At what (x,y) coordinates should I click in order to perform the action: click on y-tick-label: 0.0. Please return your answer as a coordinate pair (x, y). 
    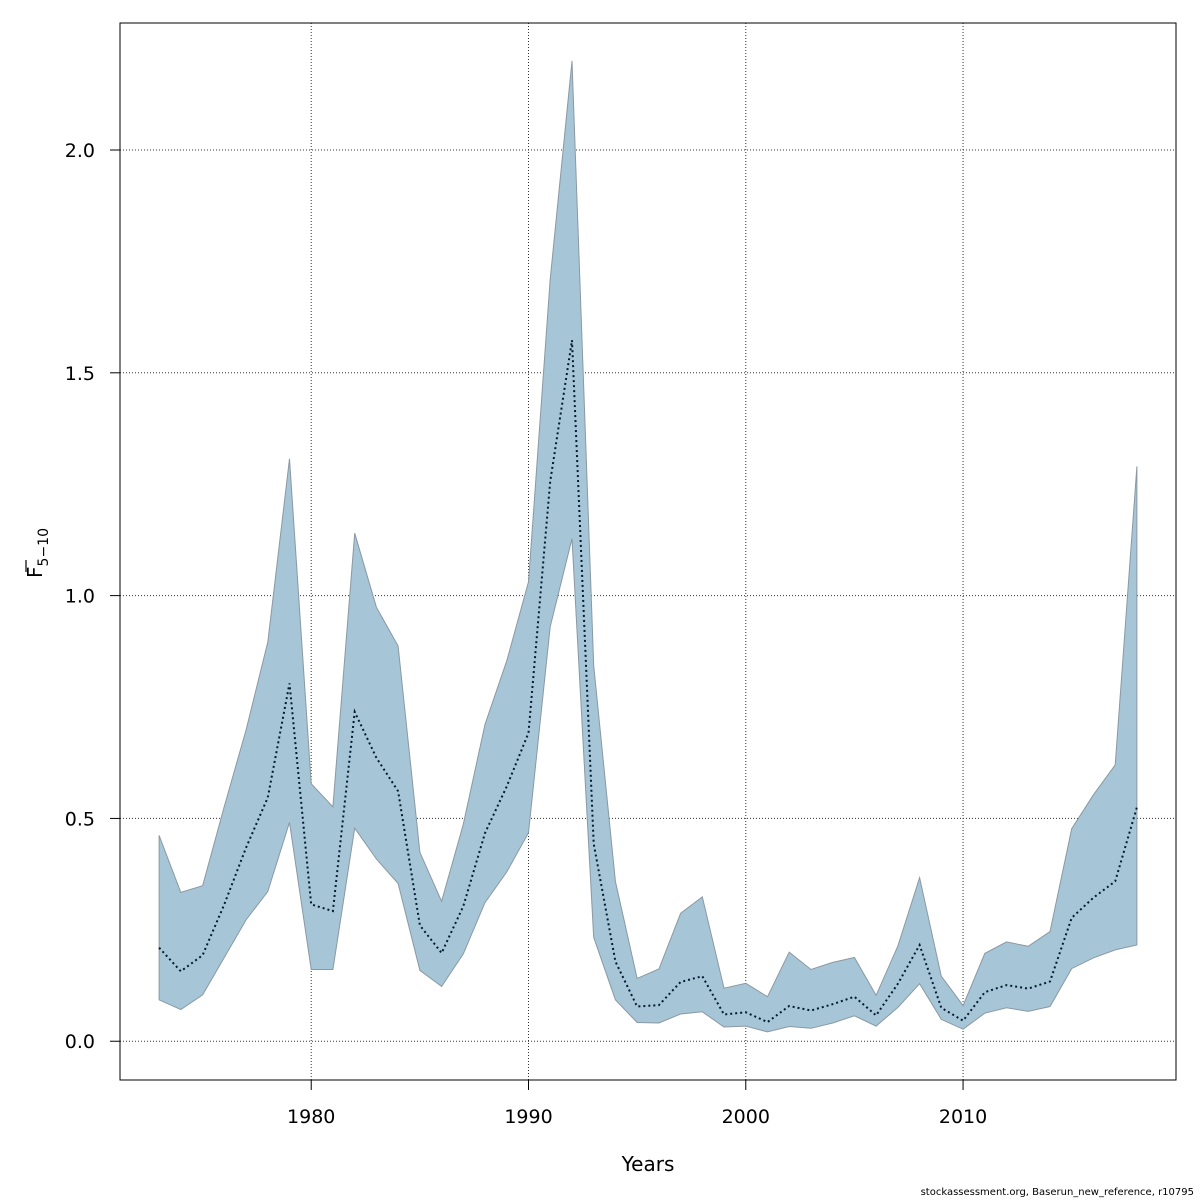
    Looking at the image, I should click on (80, 1042).